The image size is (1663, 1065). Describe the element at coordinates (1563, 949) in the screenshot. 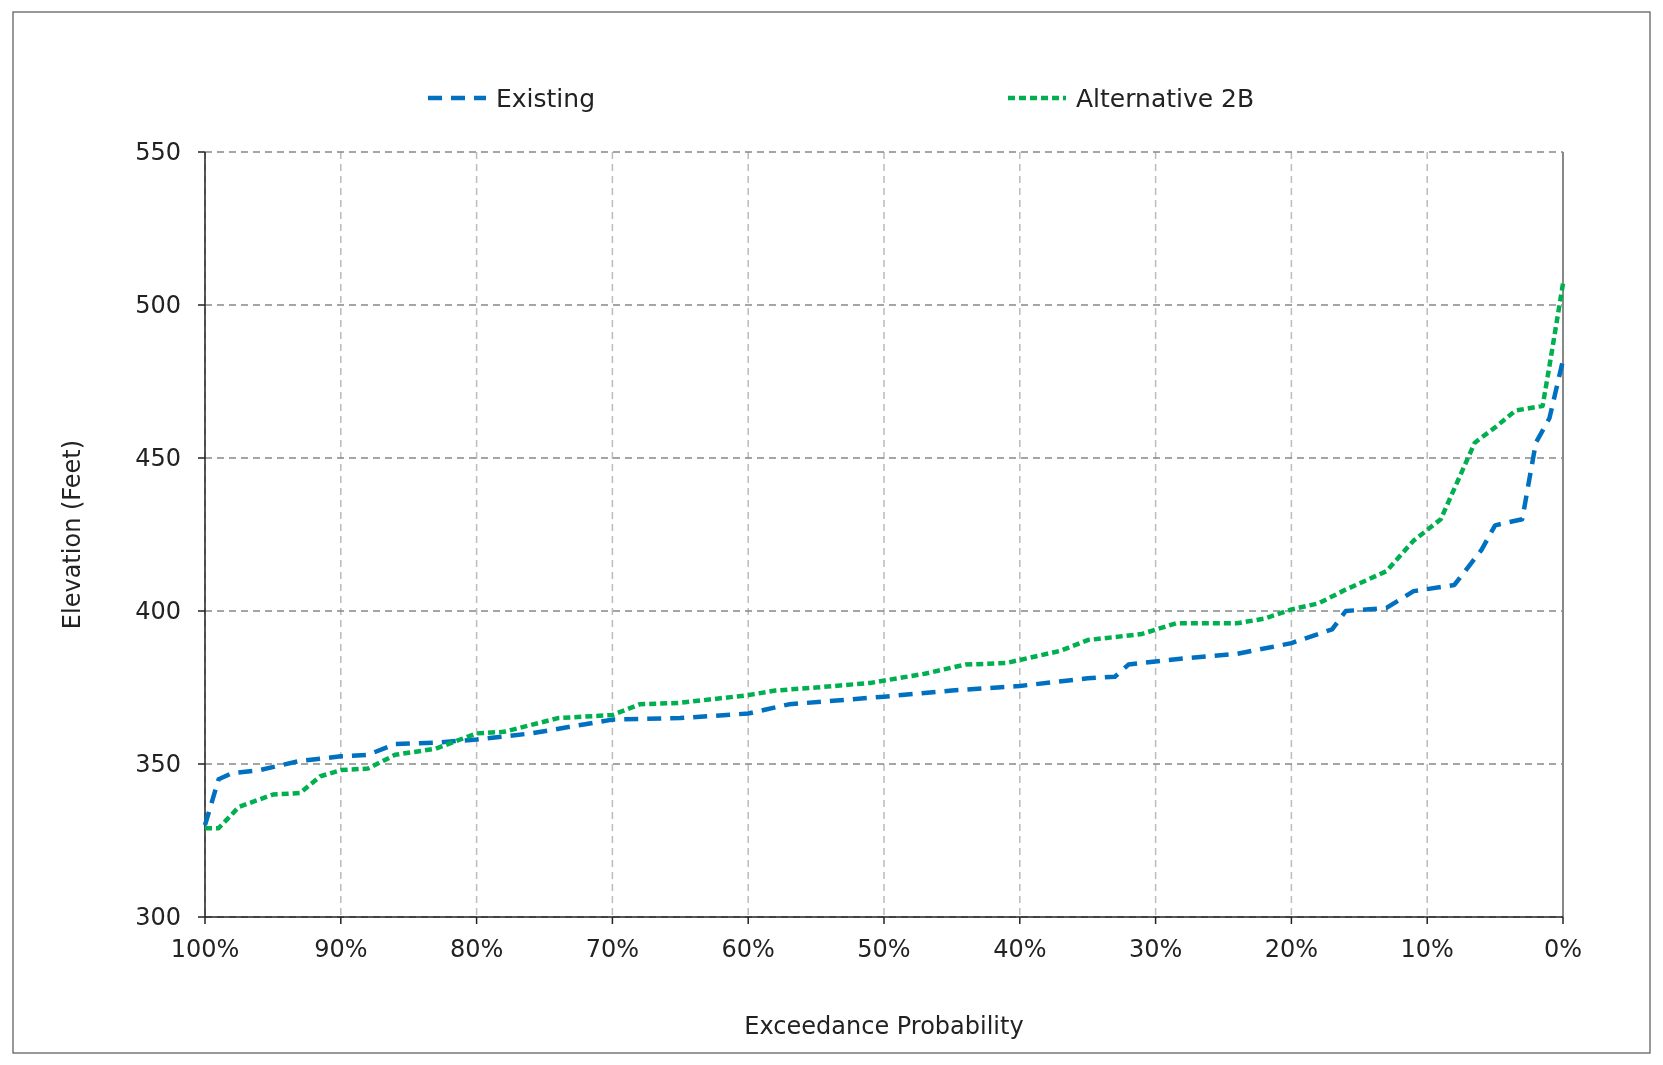

I see `x-tick-label: 0%` at that location.